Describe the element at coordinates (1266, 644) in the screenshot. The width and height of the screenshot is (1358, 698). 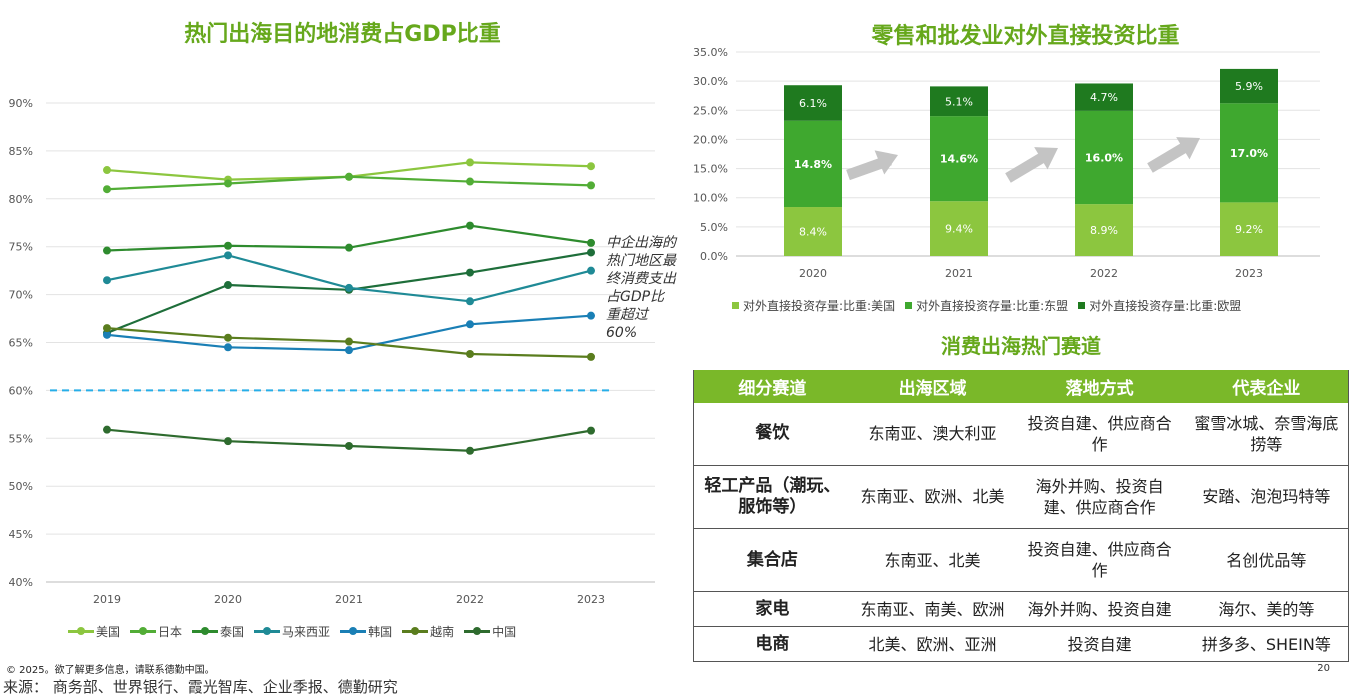
I see `cell-companies: 拼多多、SHEIN等` at that location.